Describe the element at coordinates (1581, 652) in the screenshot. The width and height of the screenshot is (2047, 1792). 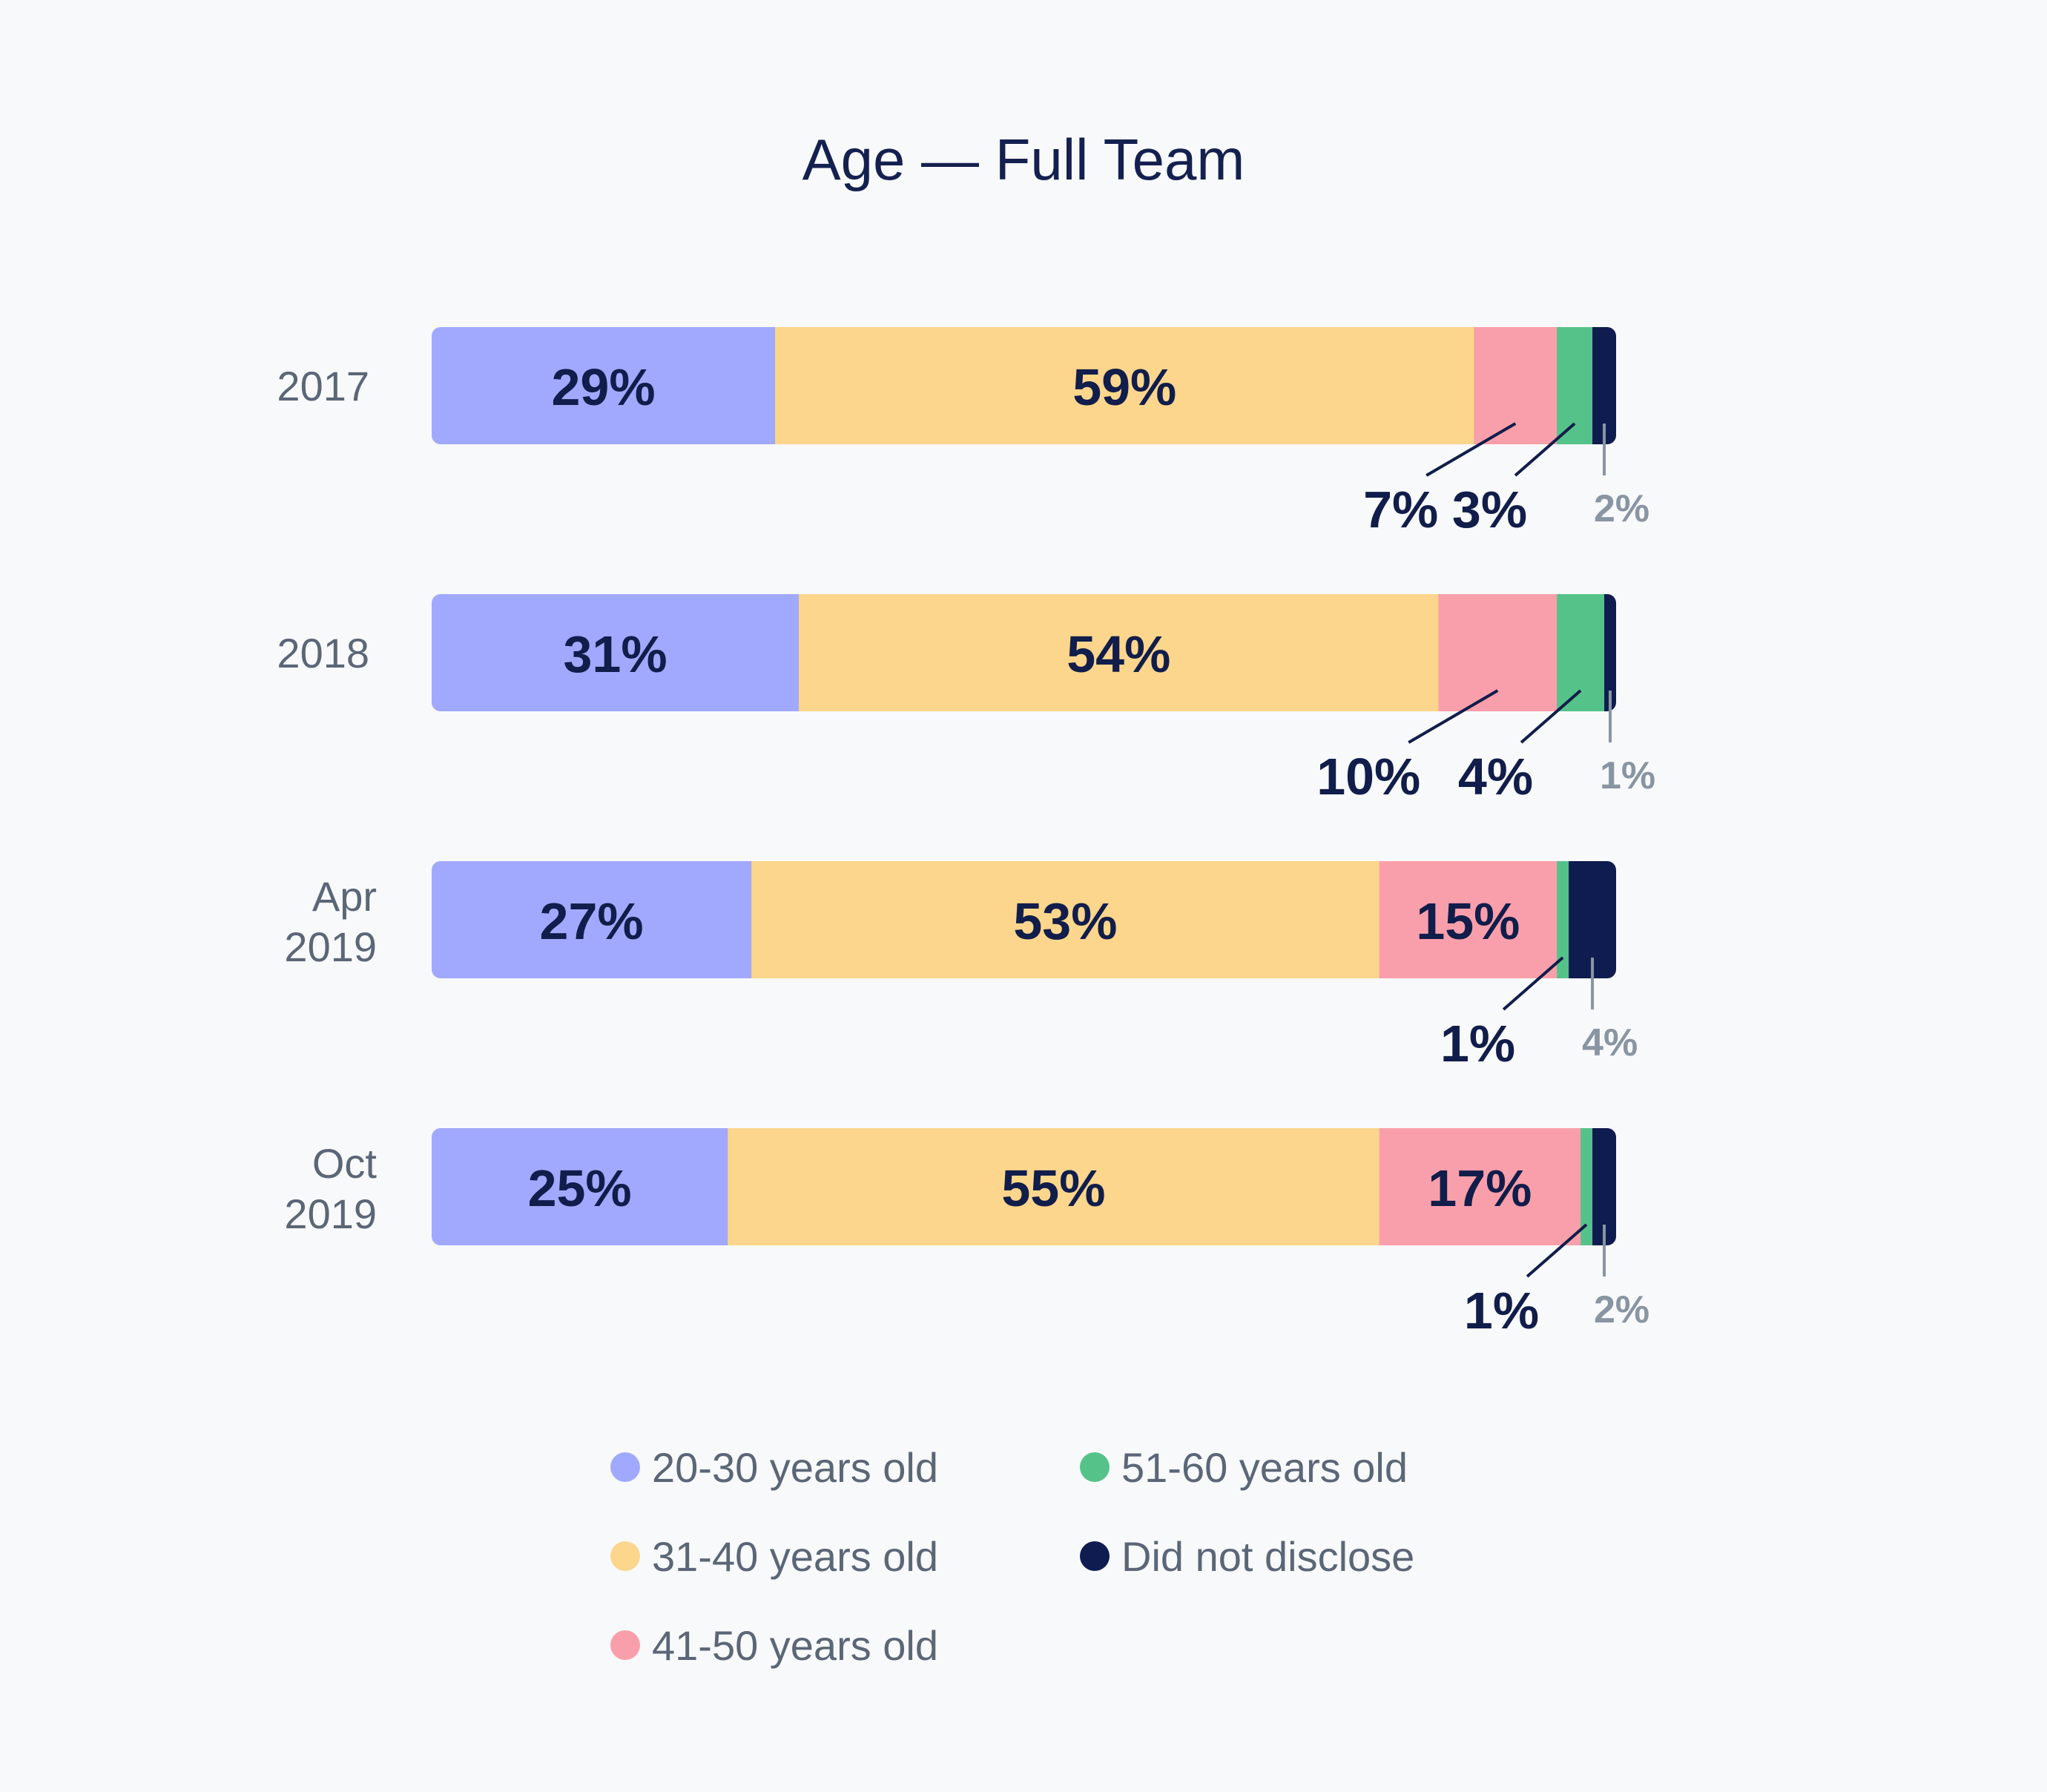
I see `bar-segment-51-60-years-old-2018` at that location.